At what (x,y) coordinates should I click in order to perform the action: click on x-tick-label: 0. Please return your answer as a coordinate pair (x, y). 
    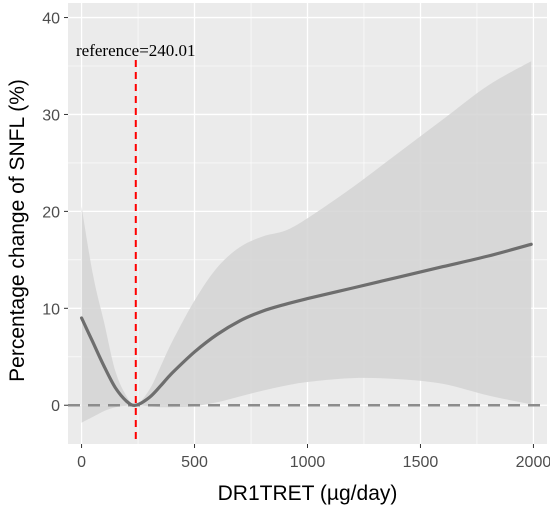
    Looking at the image, I should click on (81, 462).